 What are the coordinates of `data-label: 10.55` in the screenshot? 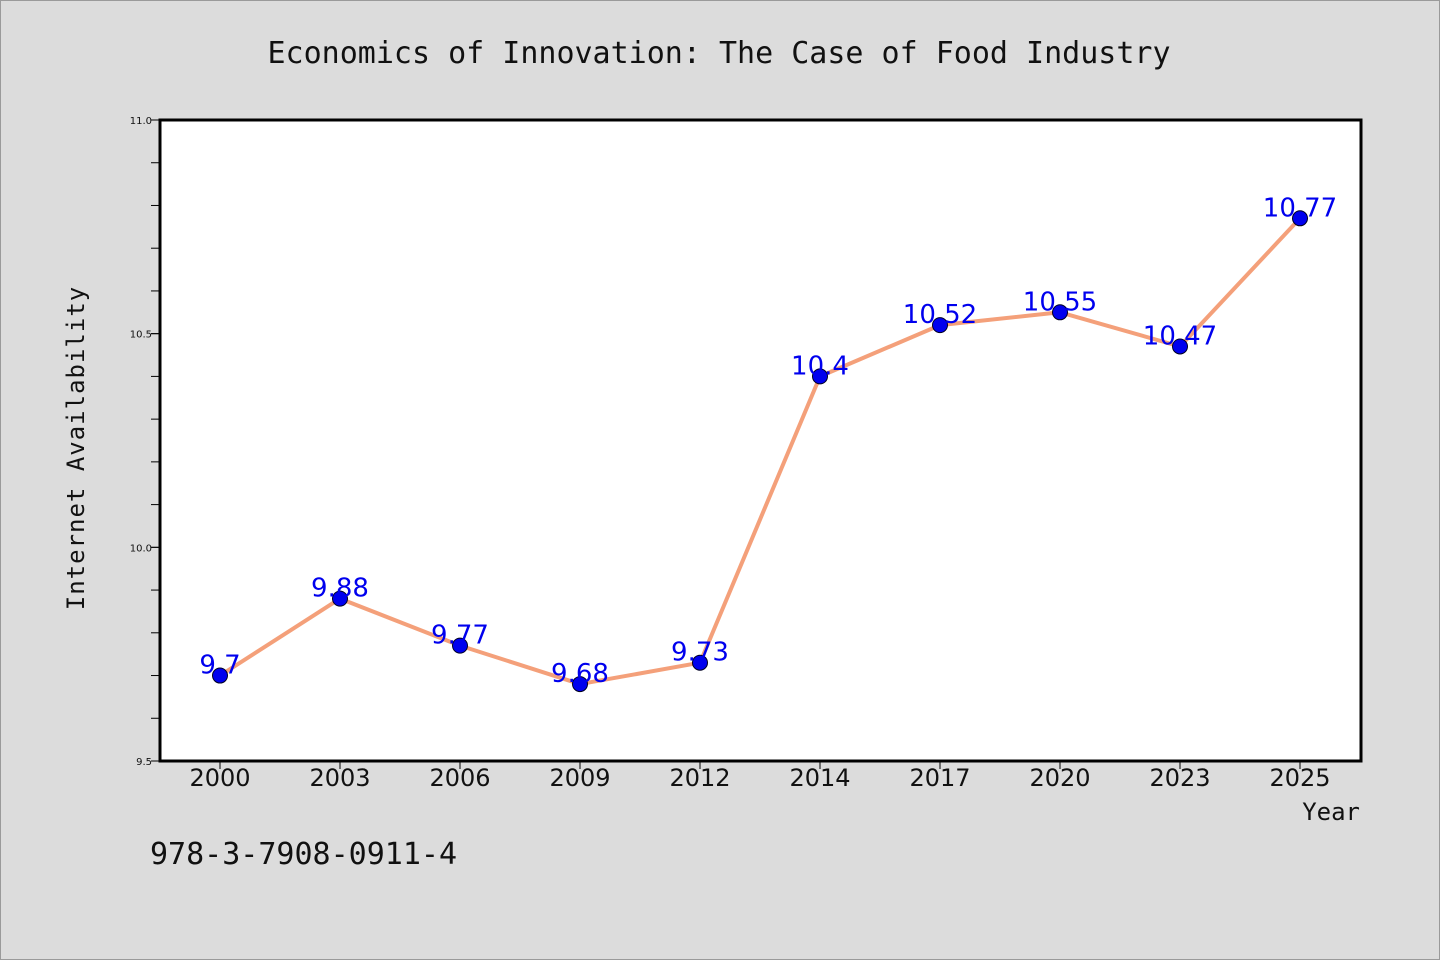 It's located at (1060, 302).